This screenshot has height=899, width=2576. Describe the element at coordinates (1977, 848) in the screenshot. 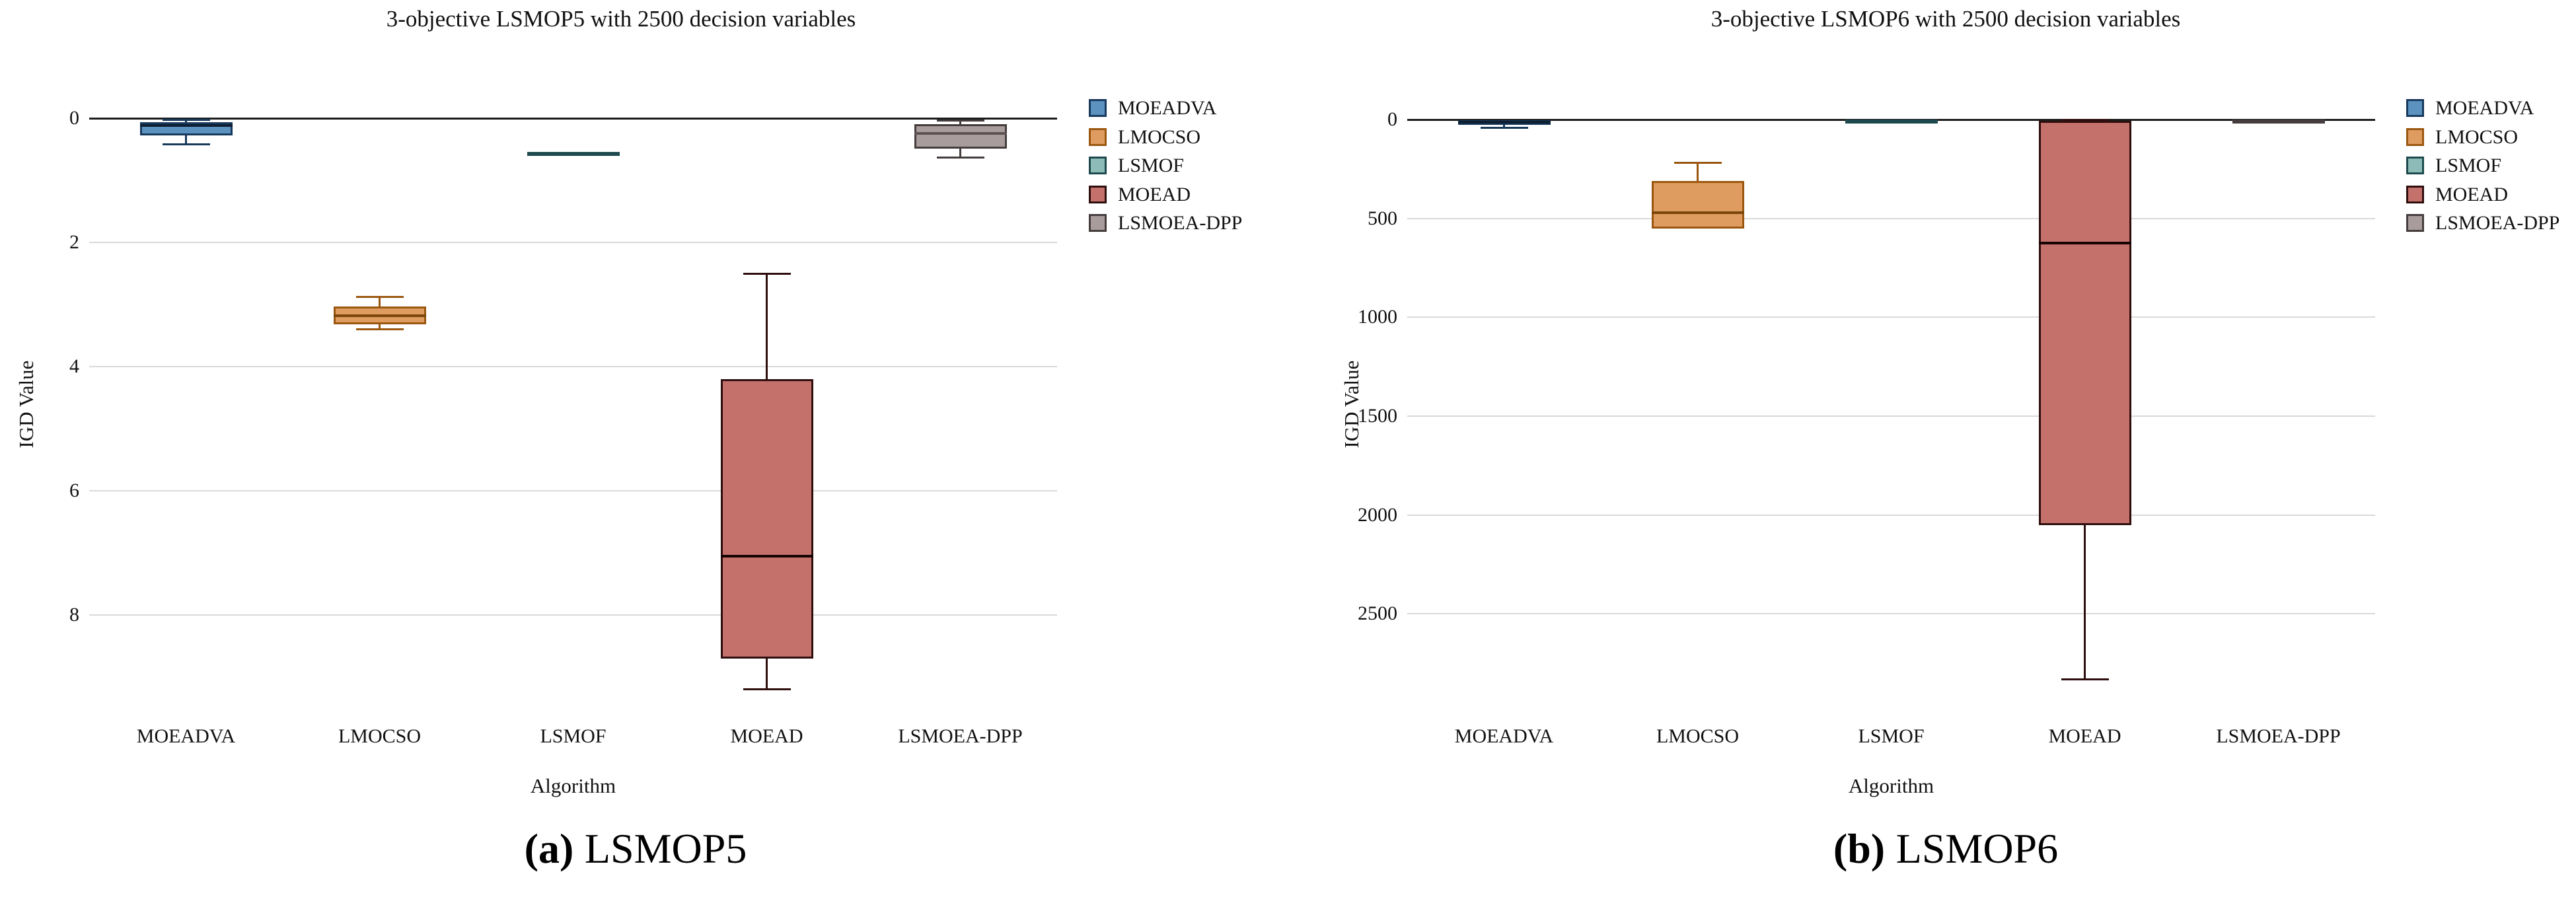

I see `caption-label: LSMOP6` at that location.